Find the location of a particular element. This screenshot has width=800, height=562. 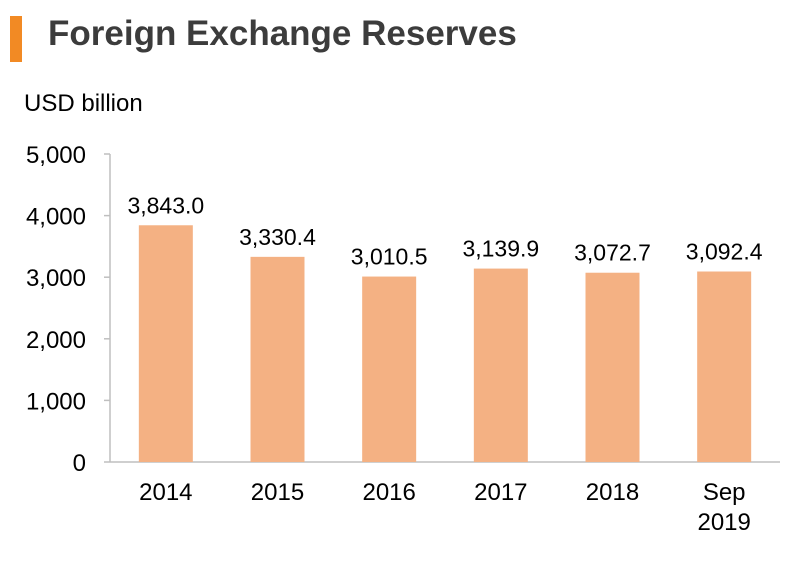

x-tick-label-line: 2015 is located at coordinates (277, 492).